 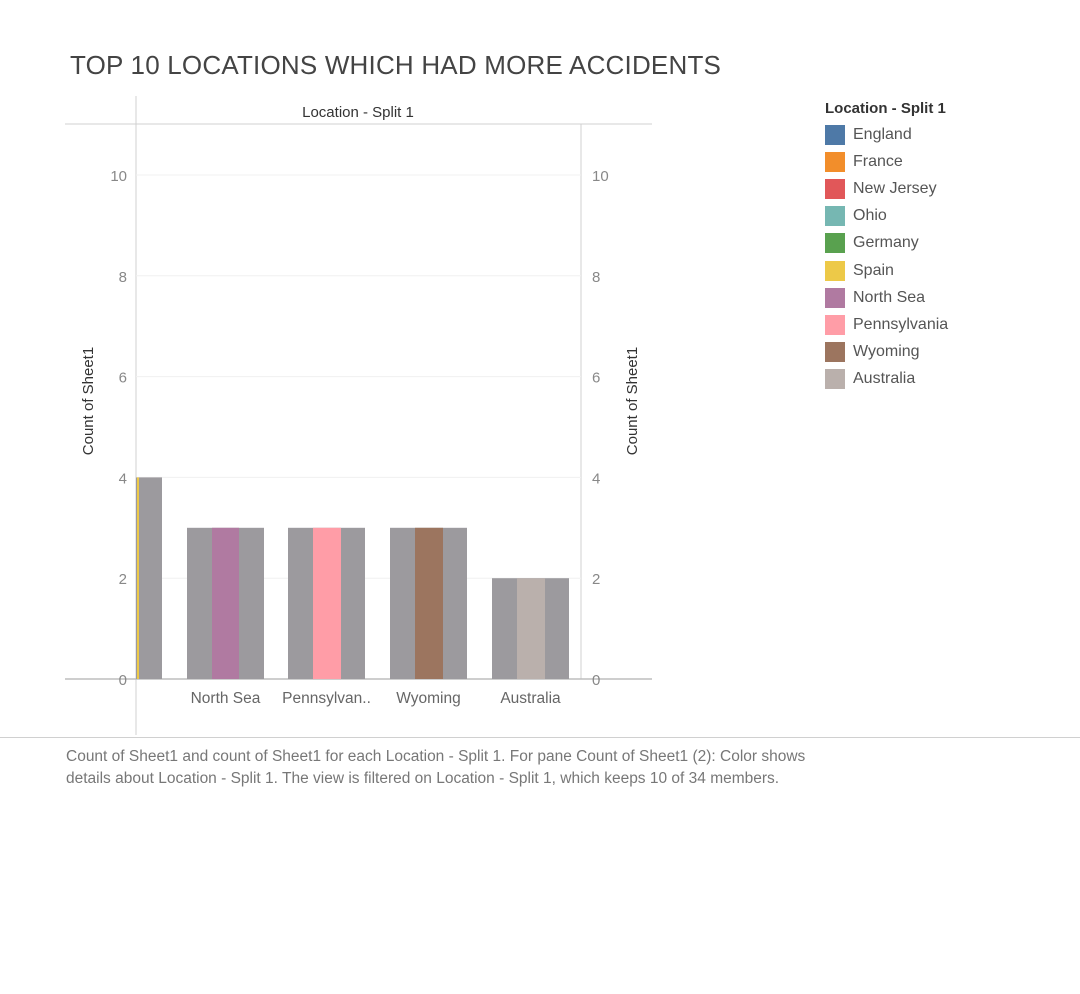 What do you see at coordinates (873, 270) in the screenshot?
I see `legend-label: Spain` at bounding box center [873, 270].